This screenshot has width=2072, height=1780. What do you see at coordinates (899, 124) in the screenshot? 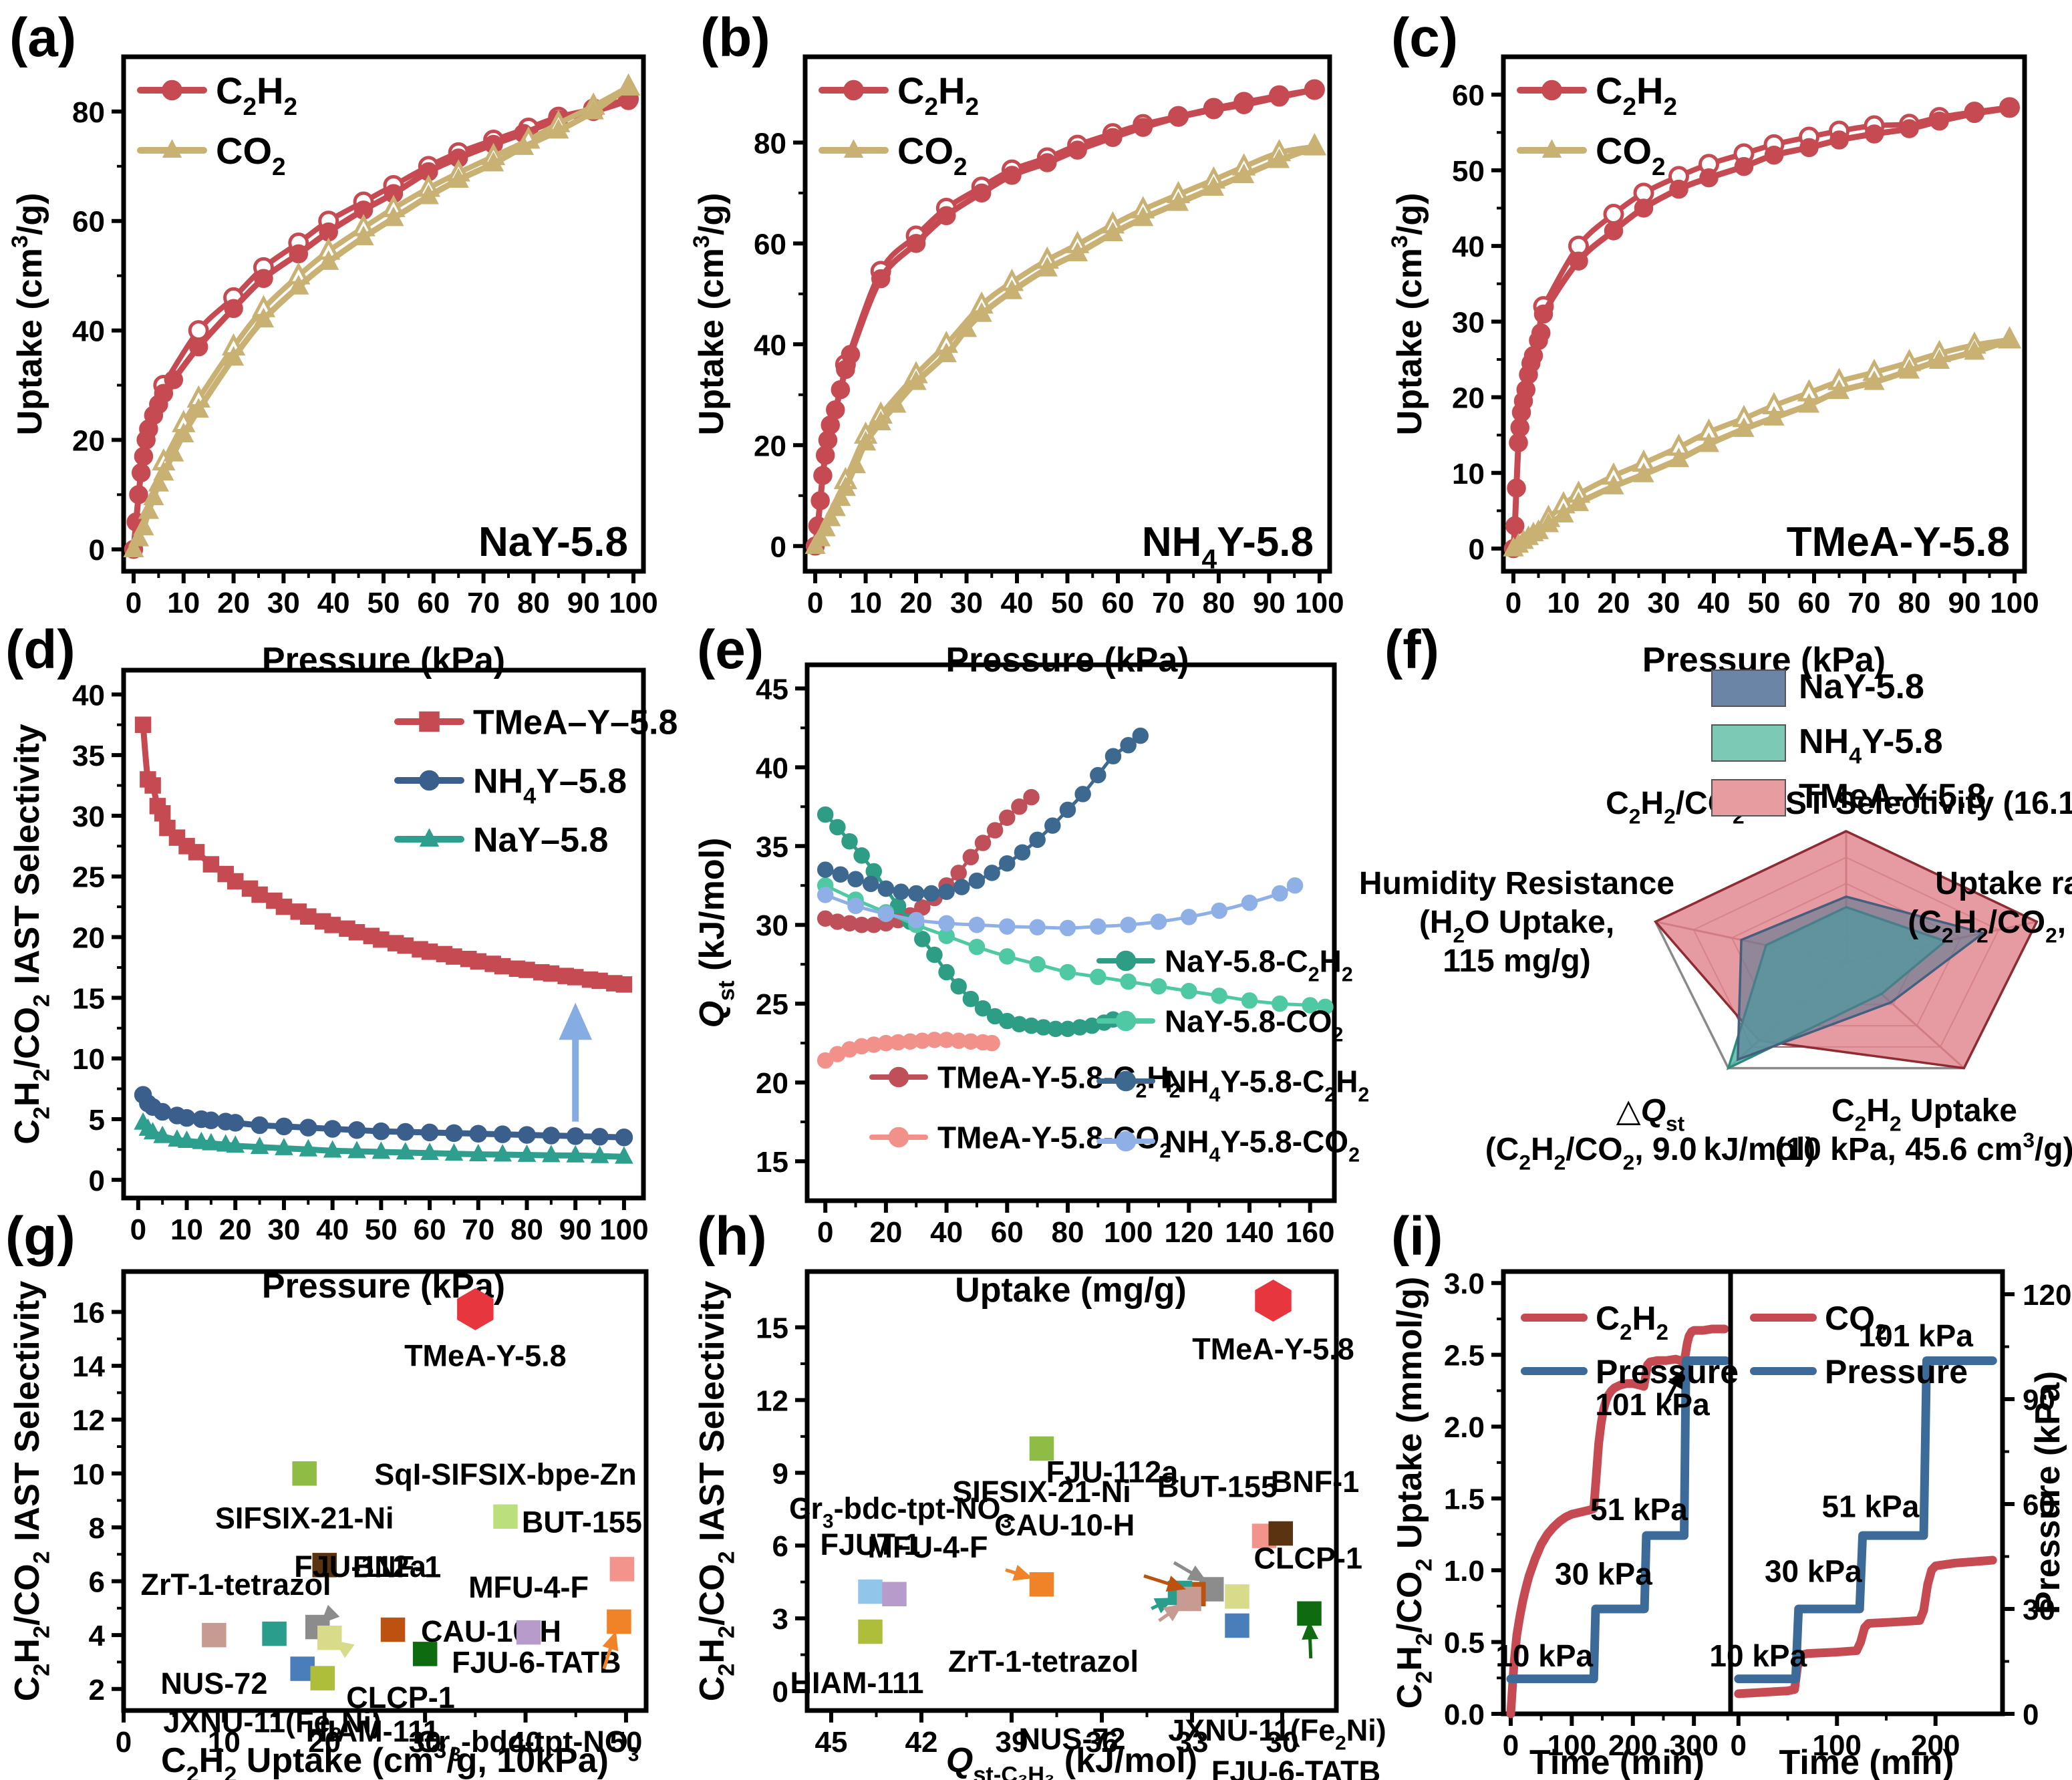
I see `legend: C2H2 CO2` at bounding box center [899, 124].